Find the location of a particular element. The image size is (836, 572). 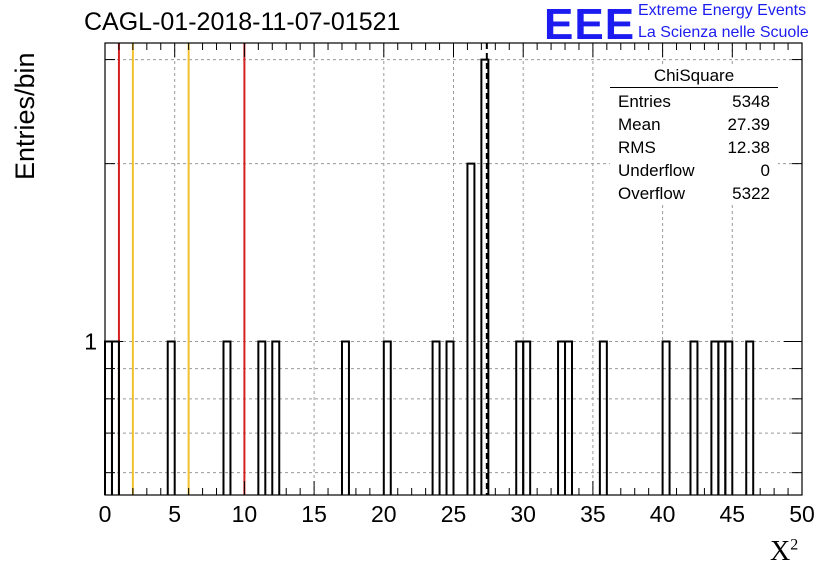

stats-value: 27.39 is located at coordinates (748, 124).